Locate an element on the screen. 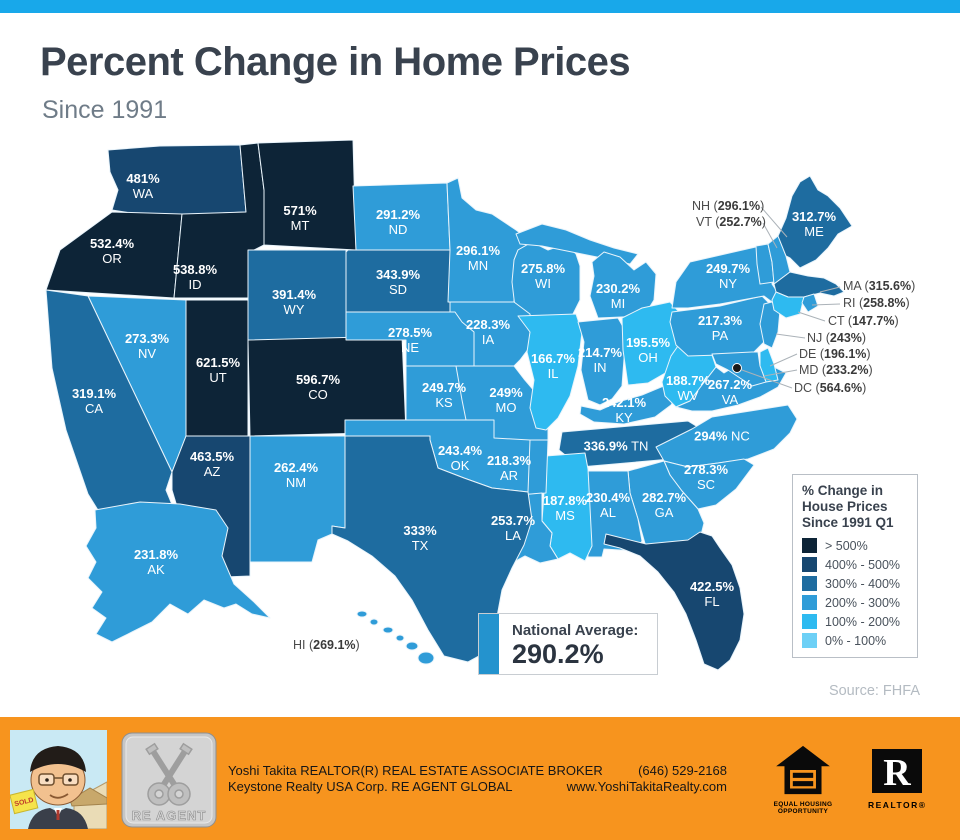 The image size is (960, 840). legend-item-gt500: > 500% is located at coordinates (855, 545).